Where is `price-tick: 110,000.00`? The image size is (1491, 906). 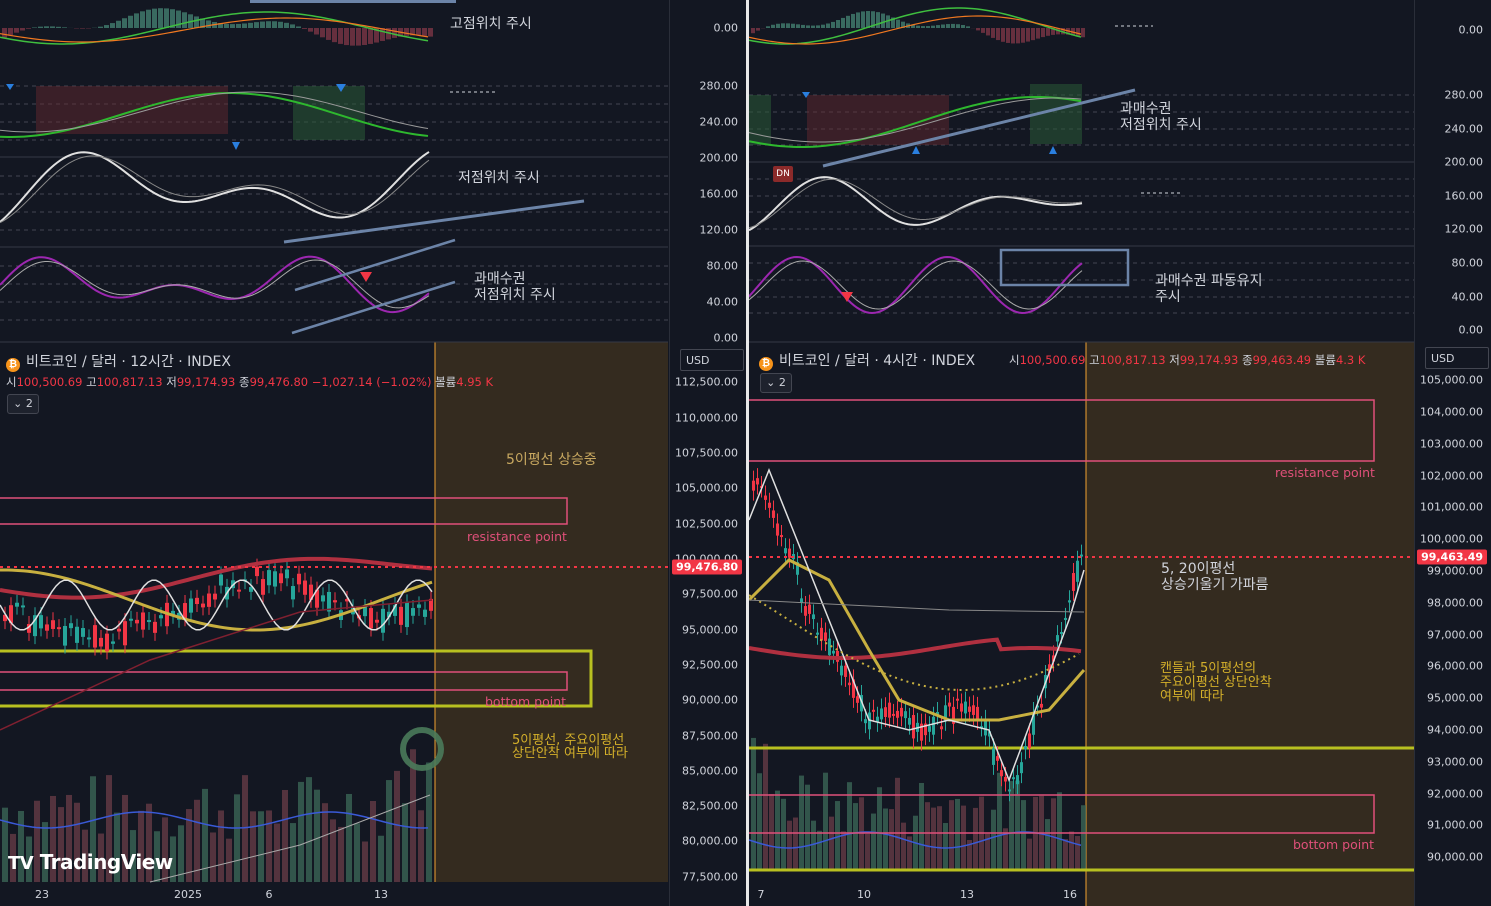
price-tick: 110,000.00 is located at coordinates (706, 418).